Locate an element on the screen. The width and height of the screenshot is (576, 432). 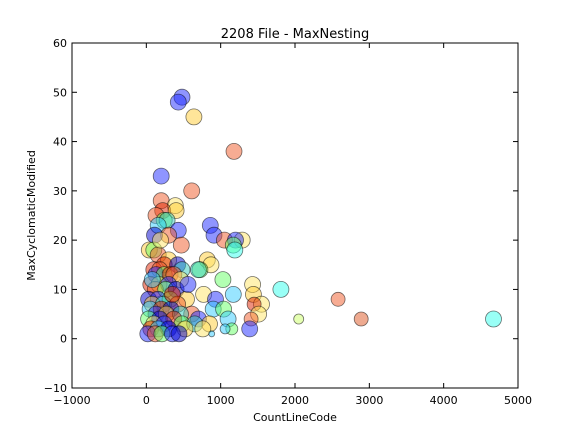
y-tick-label: 30 is located at coordinates (60, 191).